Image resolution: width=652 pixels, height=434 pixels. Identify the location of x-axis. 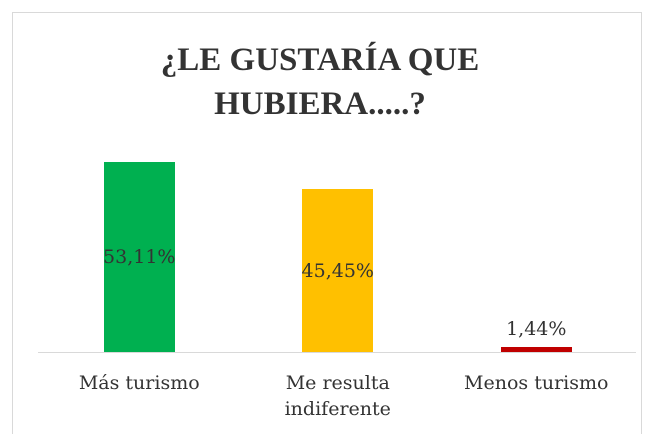
(337, 352).